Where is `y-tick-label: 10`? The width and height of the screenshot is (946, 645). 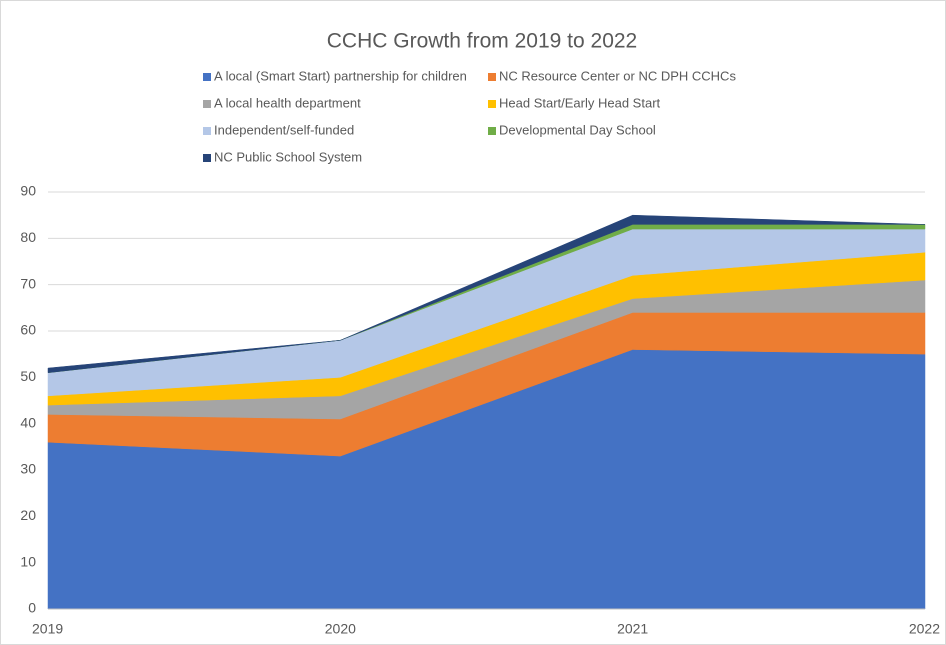 y-tick-label: 10 is located at coordinates (28, 561).